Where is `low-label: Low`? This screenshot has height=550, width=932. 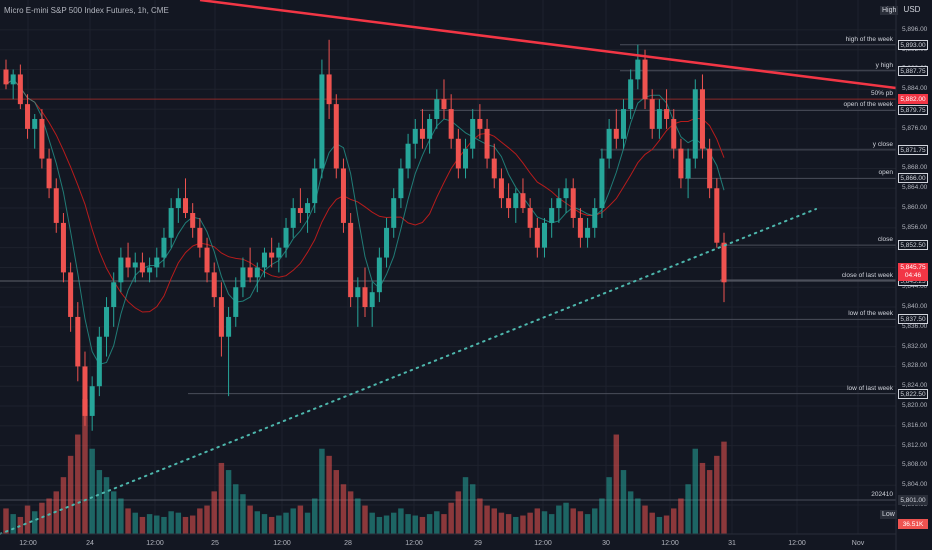
low-label: Low is located at coordinates (888, 514).